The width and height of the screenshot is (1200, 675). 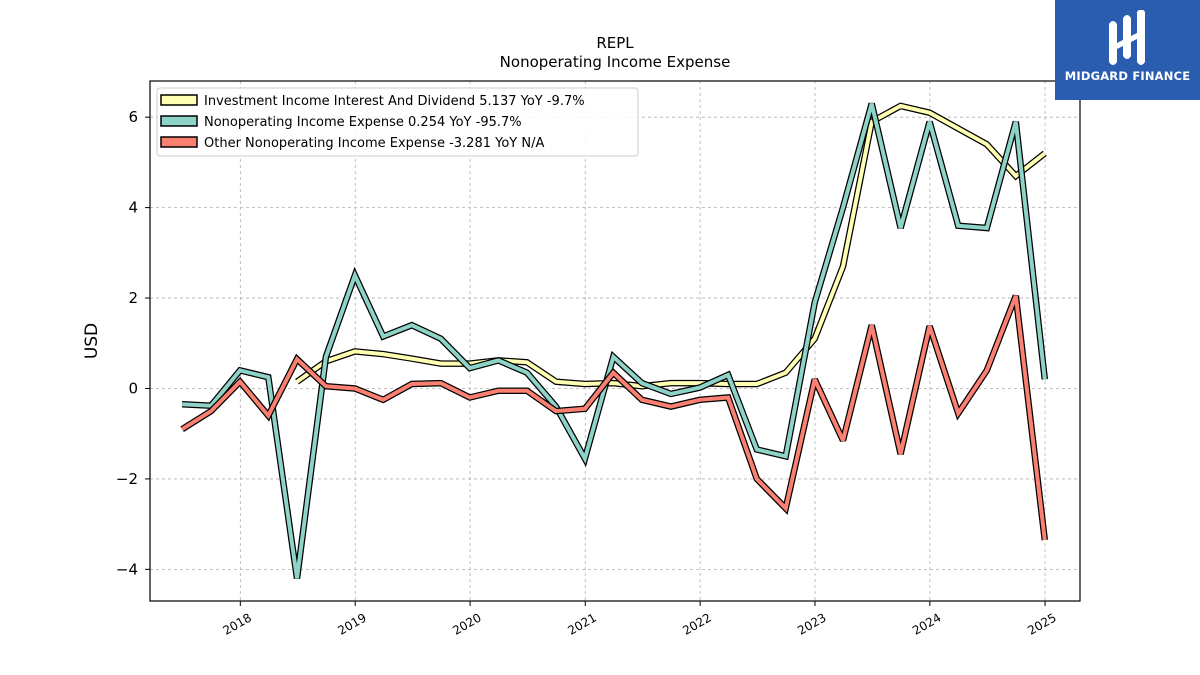 I want to click on y-axis-label: USD, so click(x=92, y=341).